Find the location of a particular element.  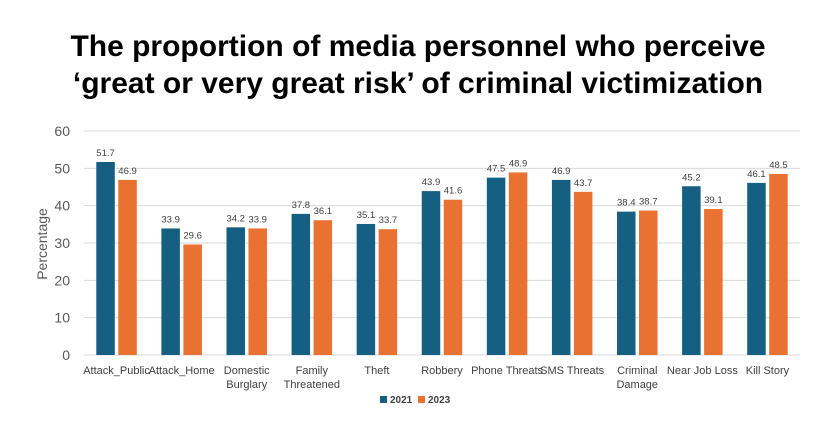

y-tick-label: 60 is located at coordinates (62, 131).